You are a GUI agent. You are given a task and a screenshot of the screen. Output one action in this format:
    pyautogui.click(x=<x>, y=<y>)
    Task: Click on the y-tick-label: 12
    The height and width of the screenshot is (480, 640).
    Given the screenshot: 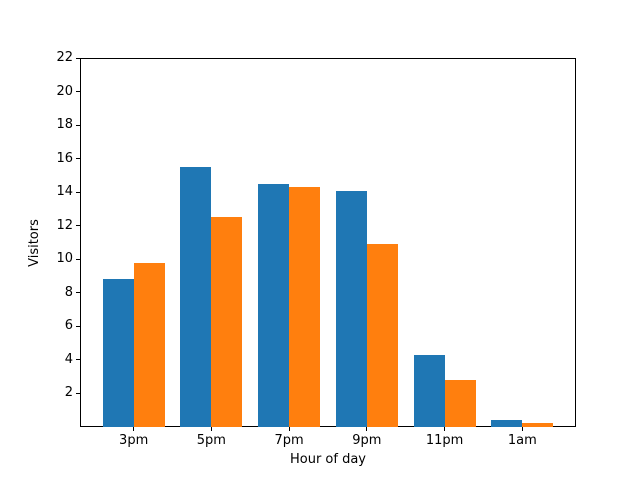 What is the action you would take?
    pyautogui.click(x=64, y=225)
    